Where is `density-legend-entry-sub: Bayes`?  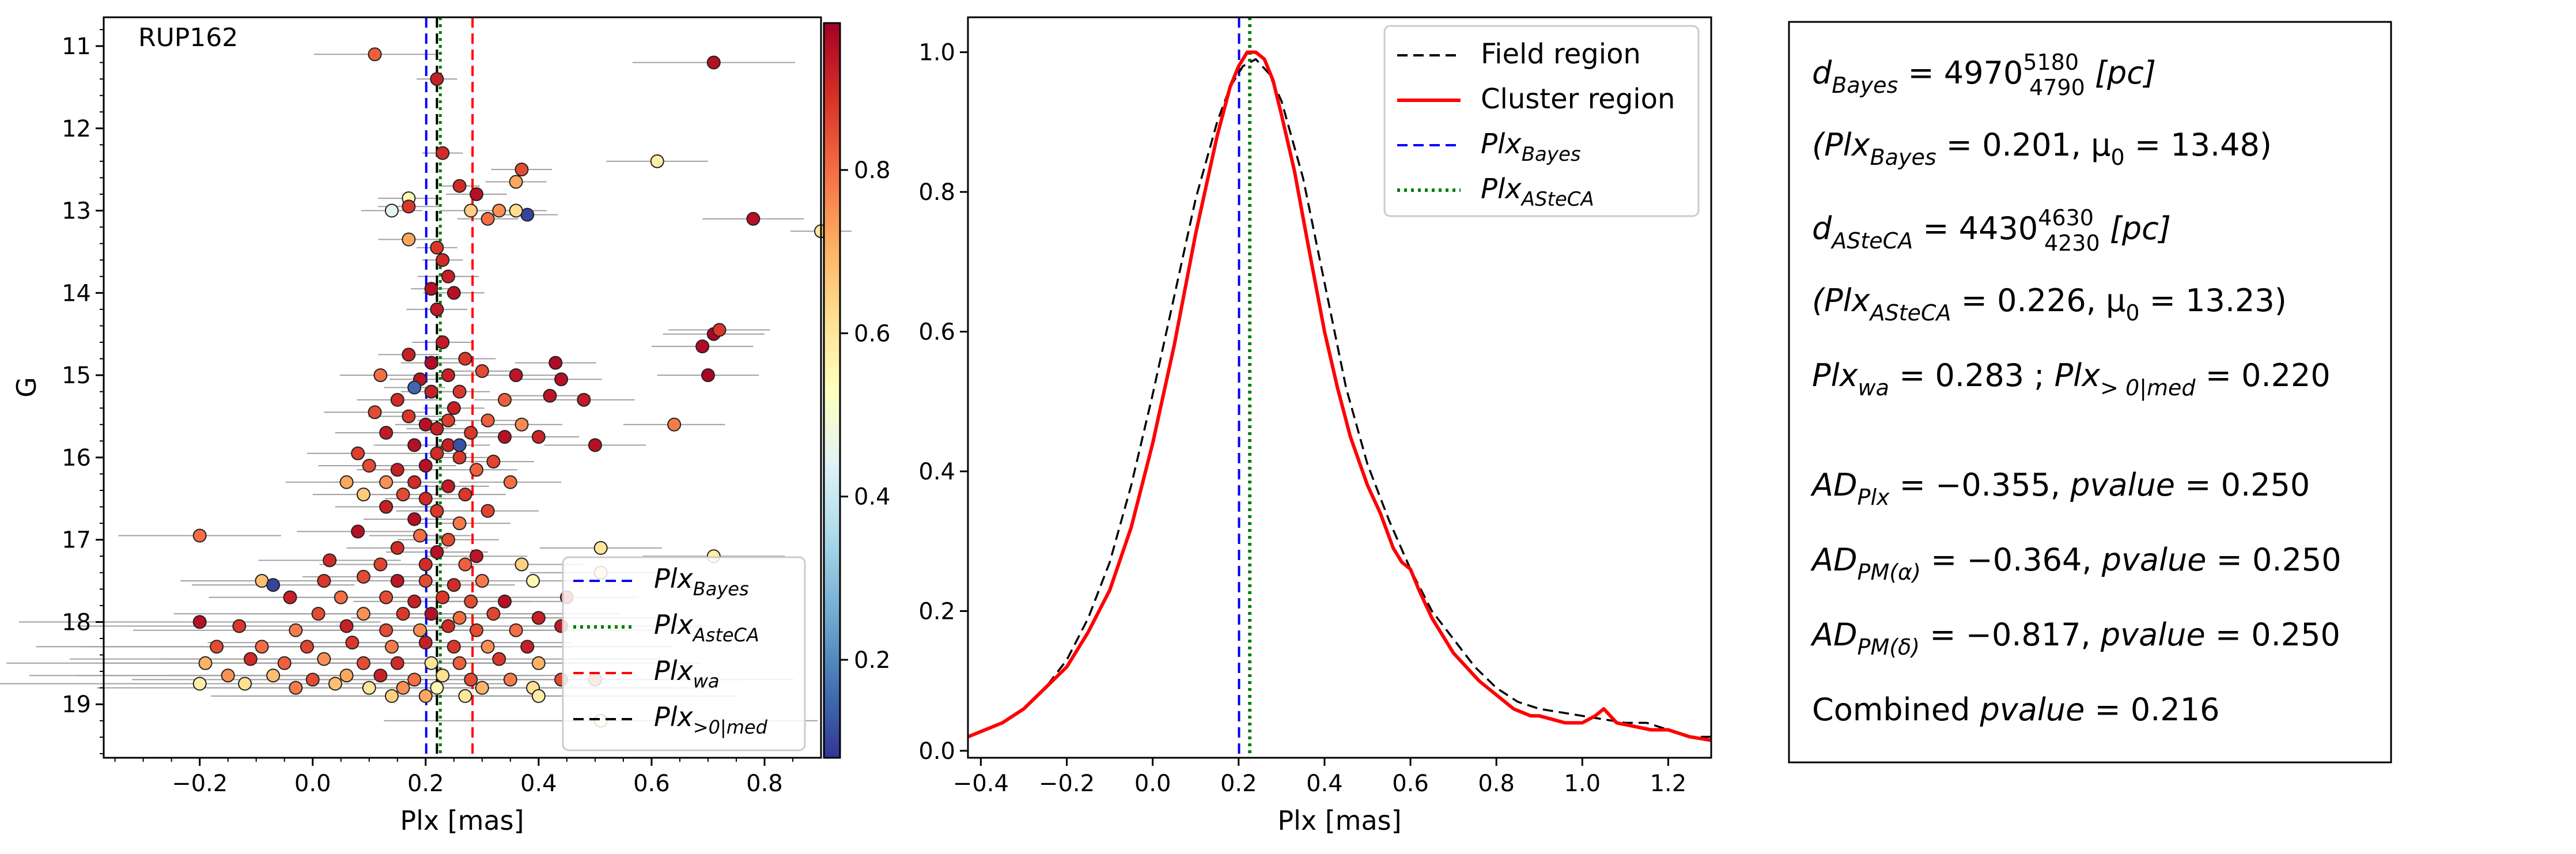 density-legend-entry-sub: Bayes is located at coordinates (1551, 154).